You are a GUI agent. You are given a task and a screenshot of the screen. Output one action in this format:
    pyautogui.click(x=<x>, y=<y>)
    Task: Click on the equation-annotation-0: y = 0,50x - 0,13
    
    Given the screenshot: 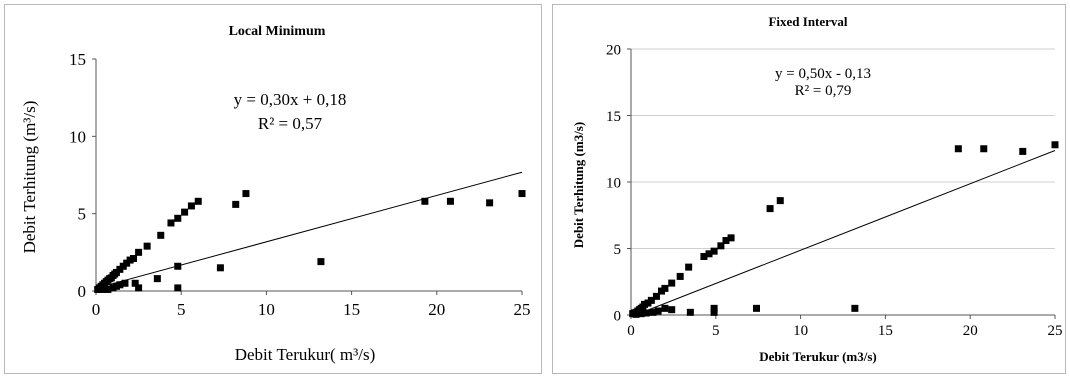 What is the action you would take?
    pyautogui.click(x=823, y=74)
    